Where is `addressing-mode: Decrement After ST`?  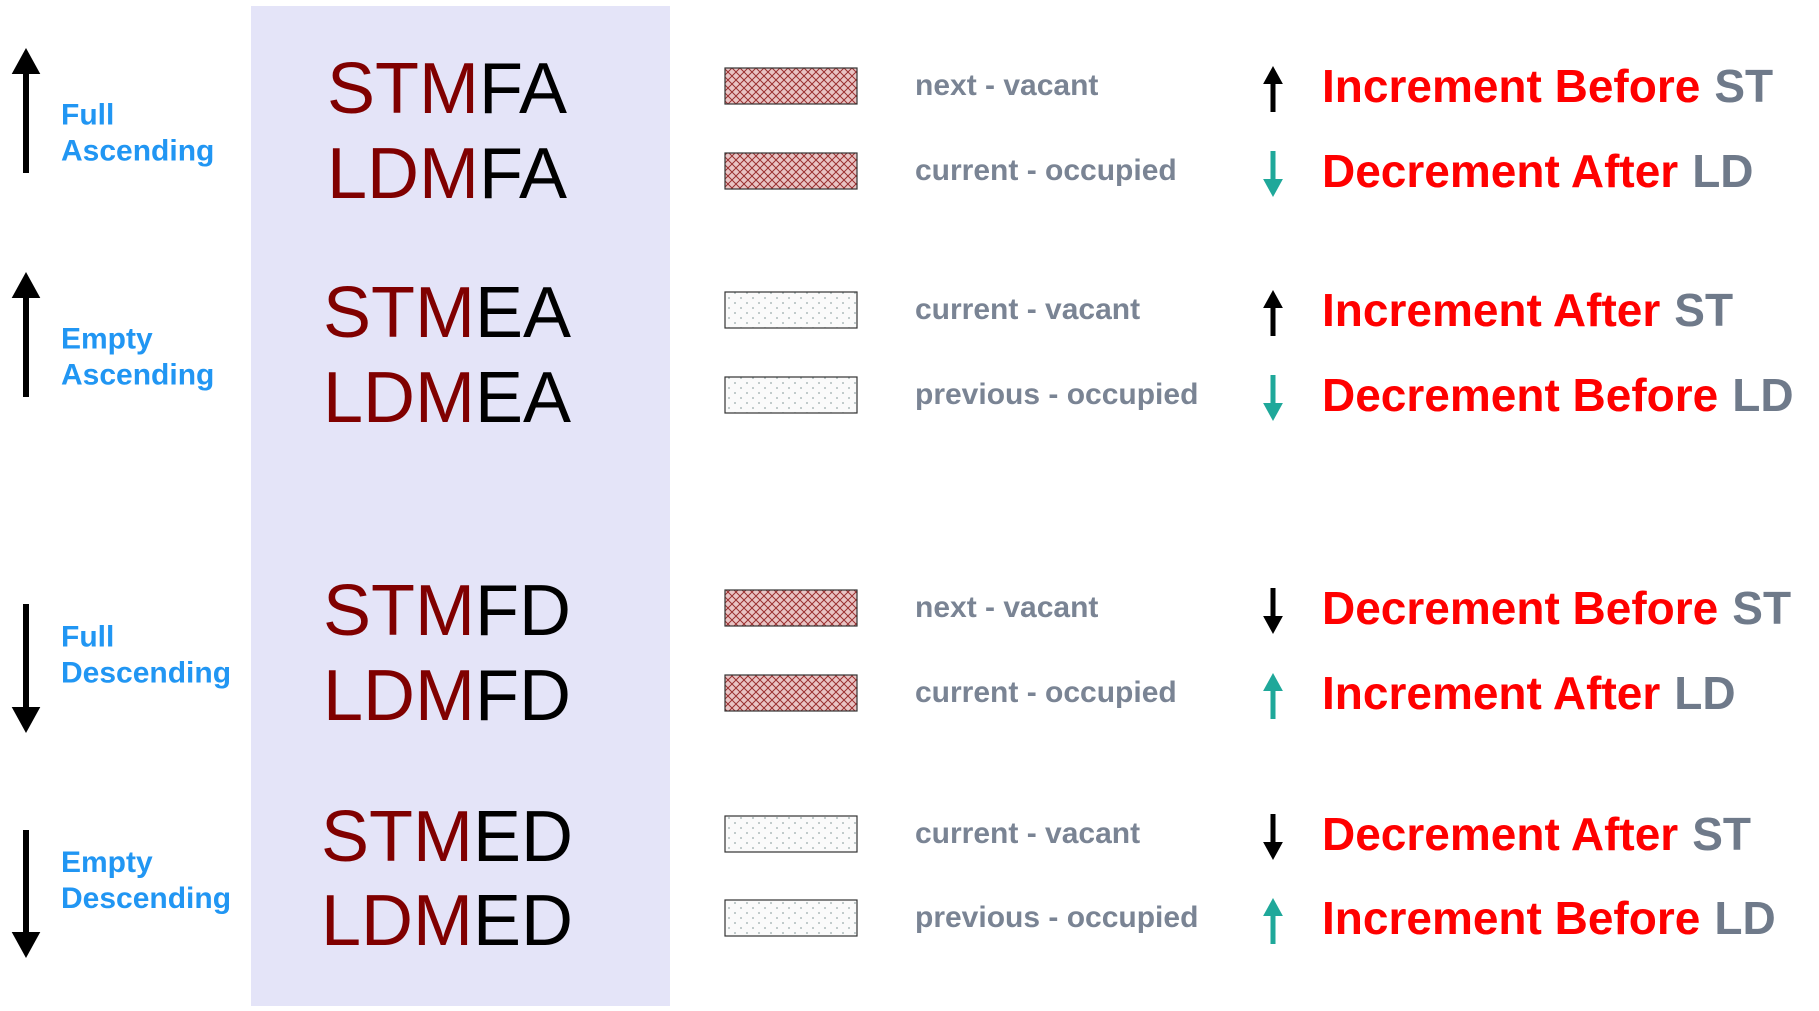 addressing-mode: Decrement After ST is located at coordinates (1536, 834).